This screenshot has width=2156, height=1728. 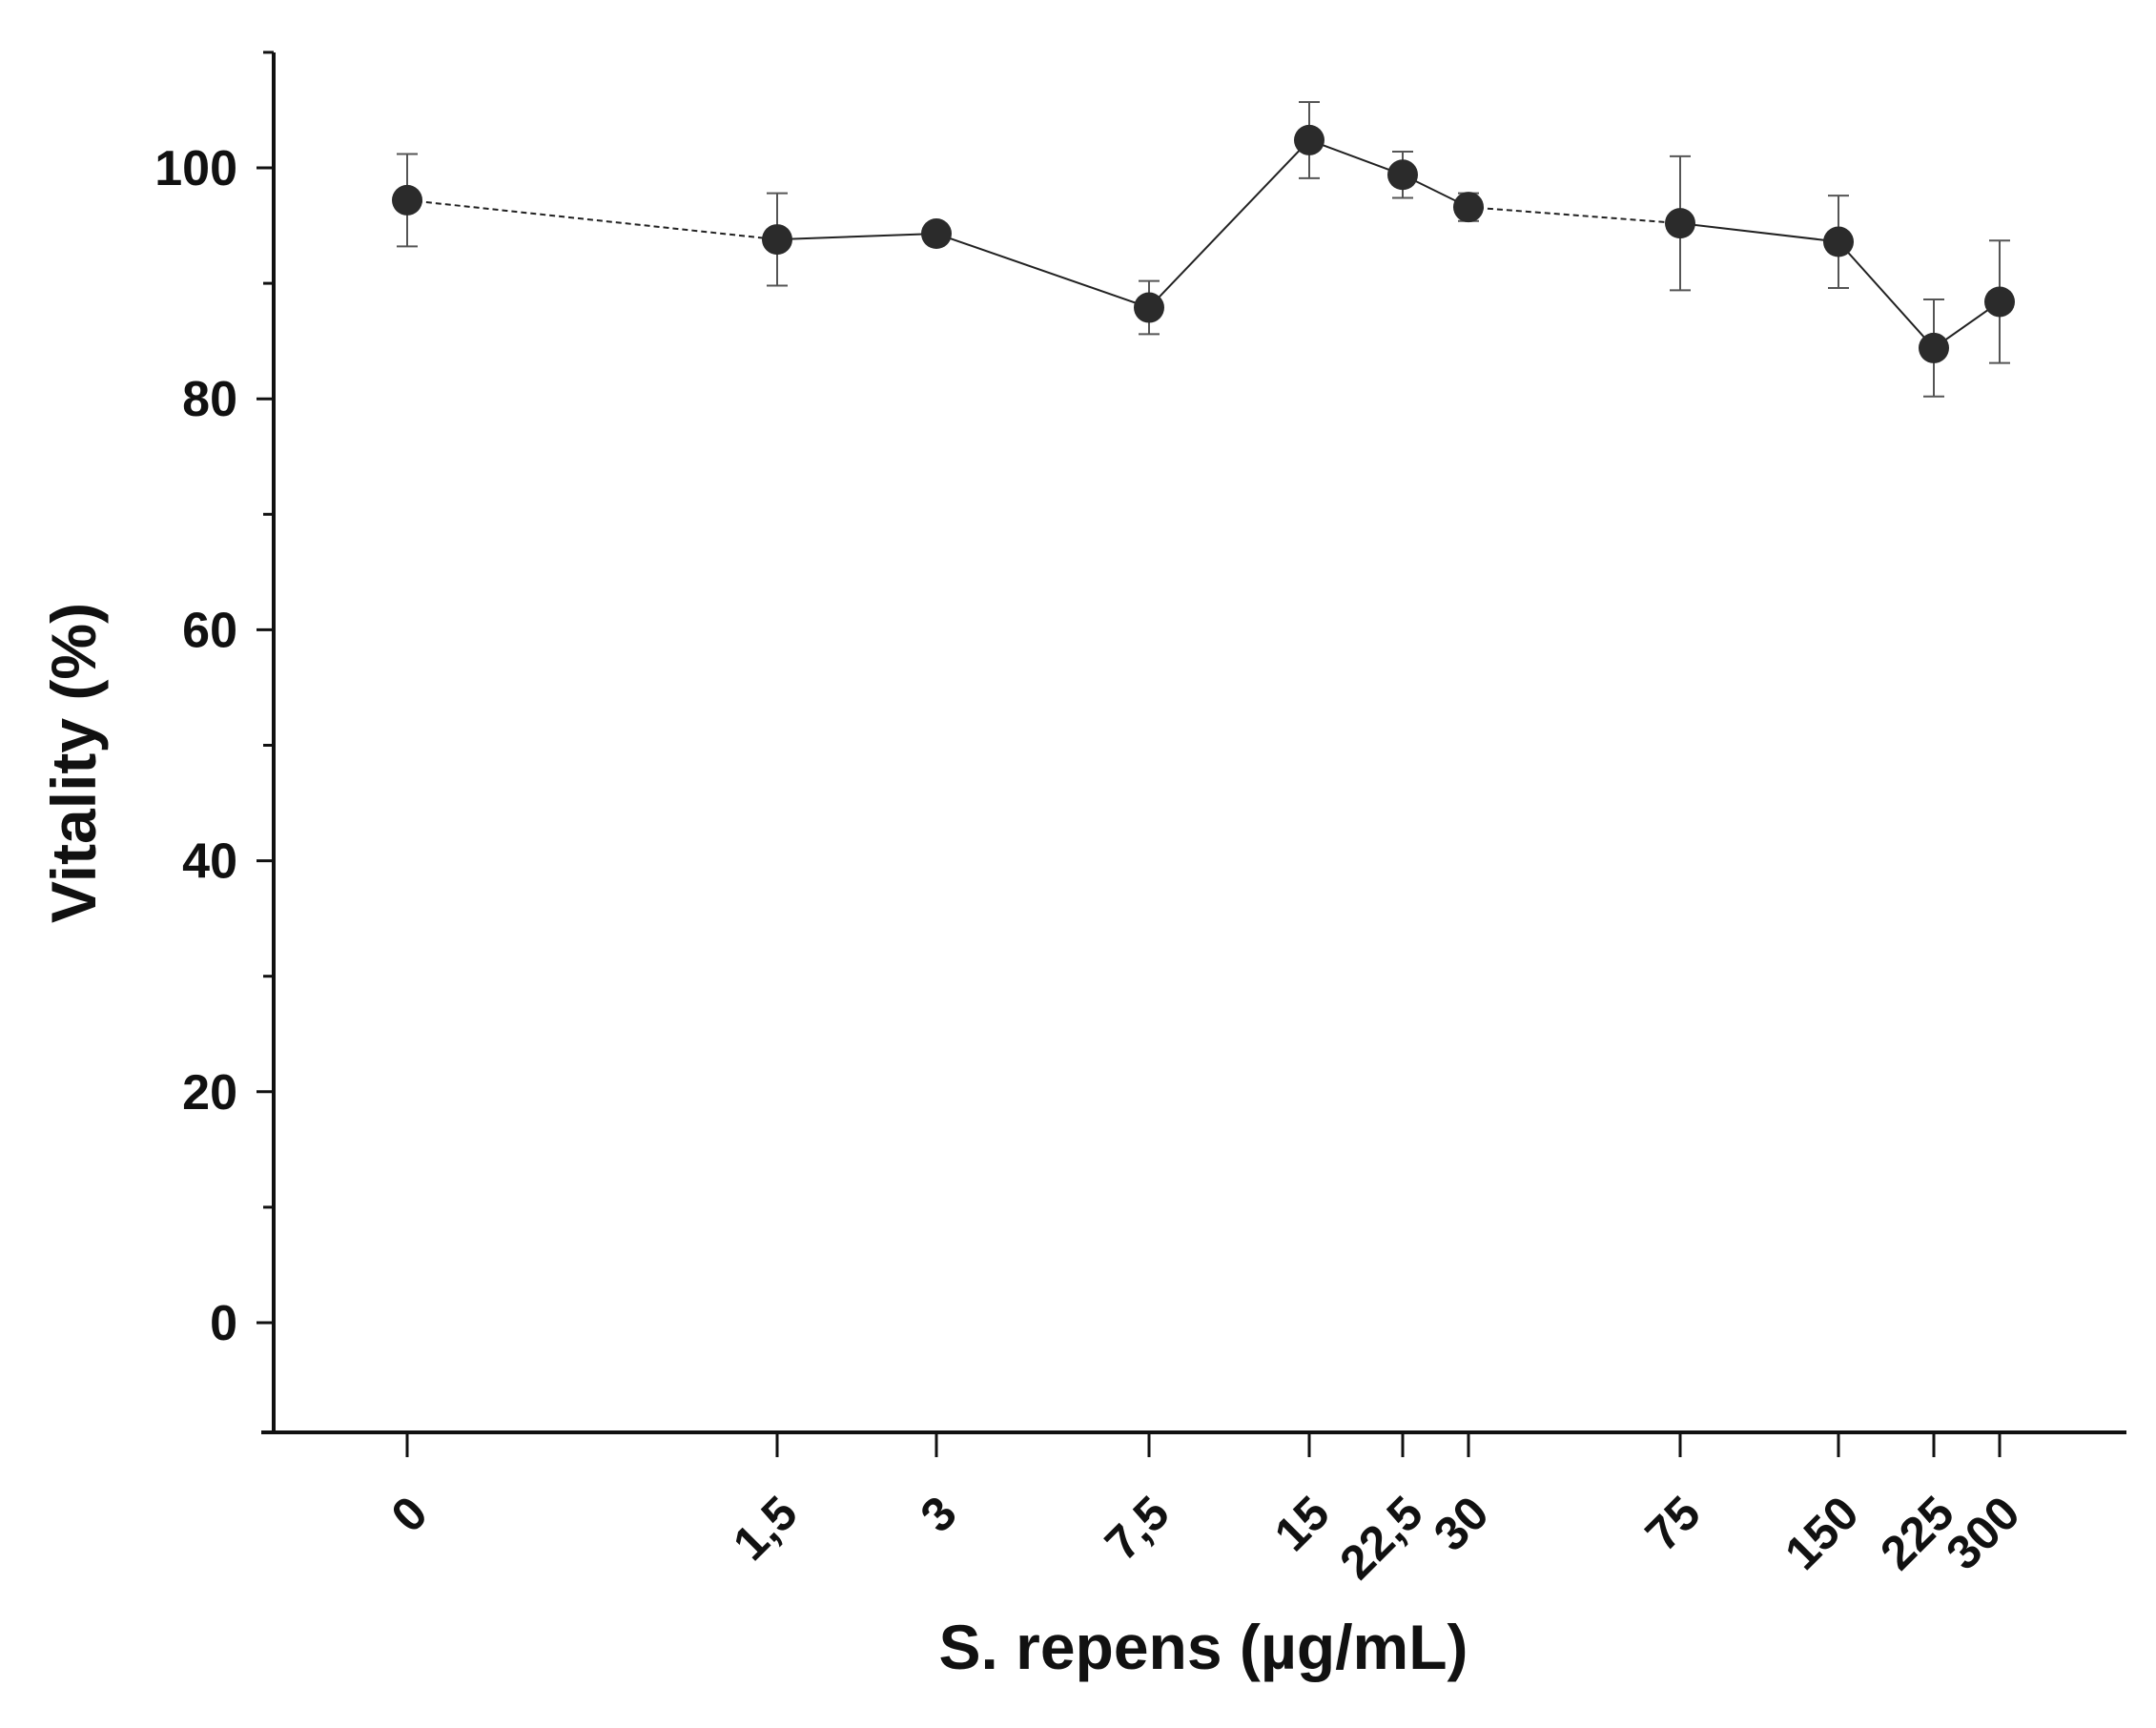 I want to click on x-tick-label: 0, so click(x=409, y=1514).